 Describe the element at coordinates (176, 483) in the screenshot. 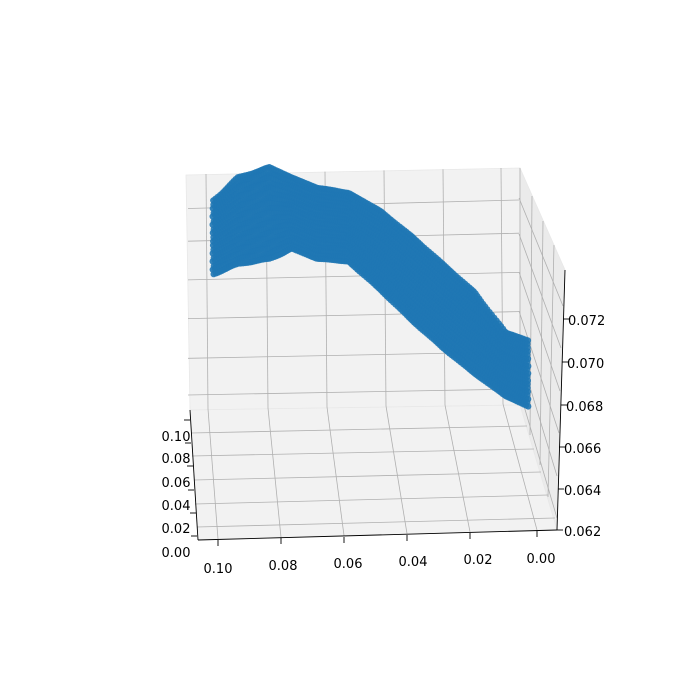

I see `y-tick-label: 0.06` at that location.